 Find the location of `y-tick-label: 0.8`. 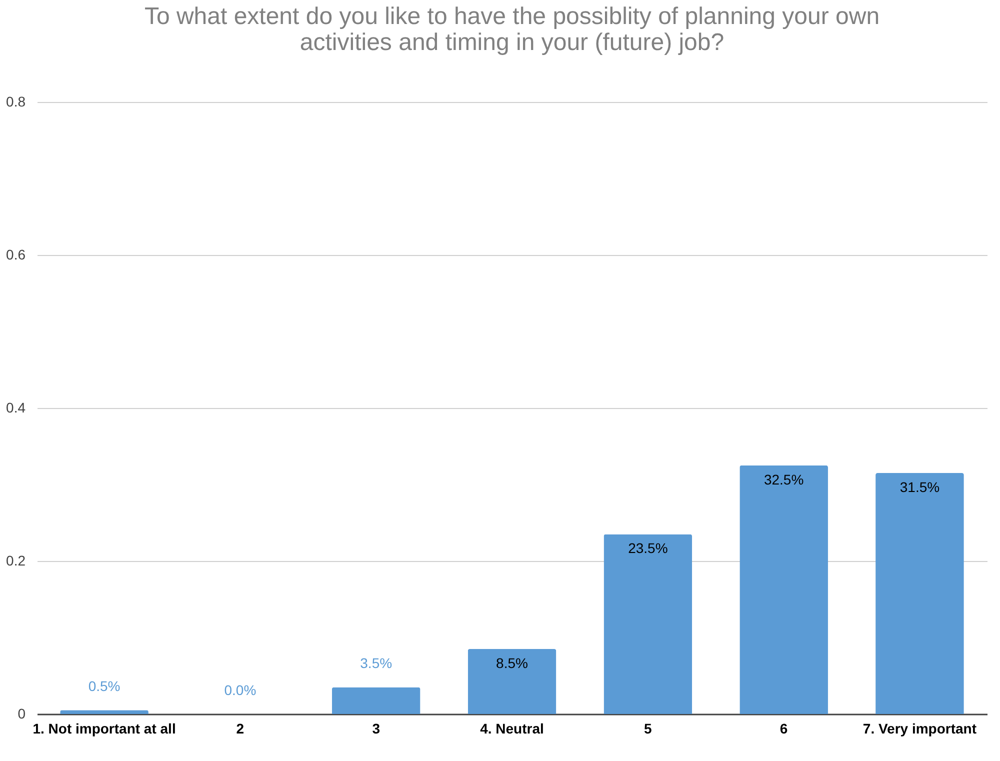

y-tick-label: 0.8 is located at coordinates (16, 102).